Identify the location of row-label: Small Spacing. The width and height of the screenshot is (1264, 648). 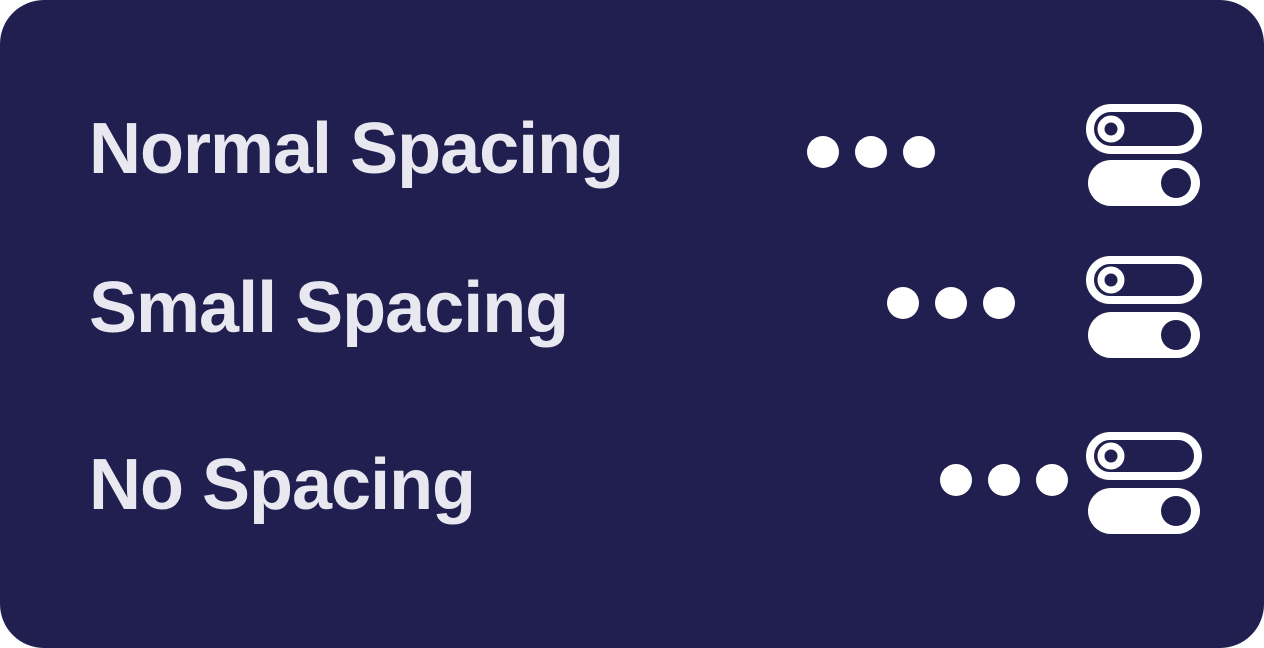
(329, 308).